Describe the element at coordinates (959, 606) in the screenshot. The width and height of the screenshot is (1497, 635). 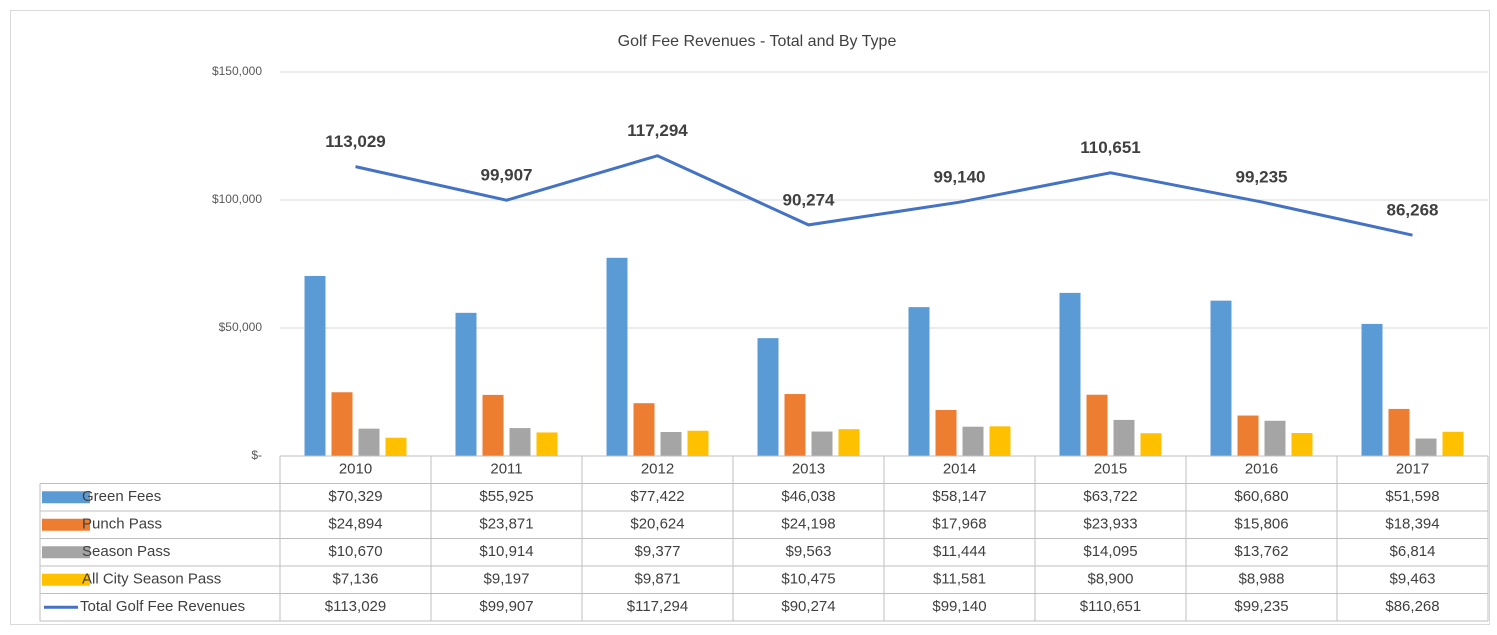
I see `table-cell: $99,140` at that location.